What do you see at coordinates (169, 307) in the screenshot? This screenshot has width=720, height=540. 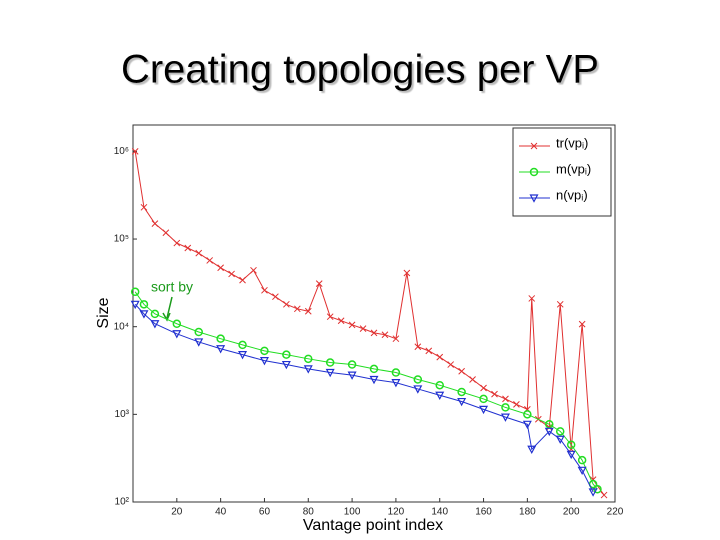 I see `annotation-arrow` at bounding box center [169, 307].